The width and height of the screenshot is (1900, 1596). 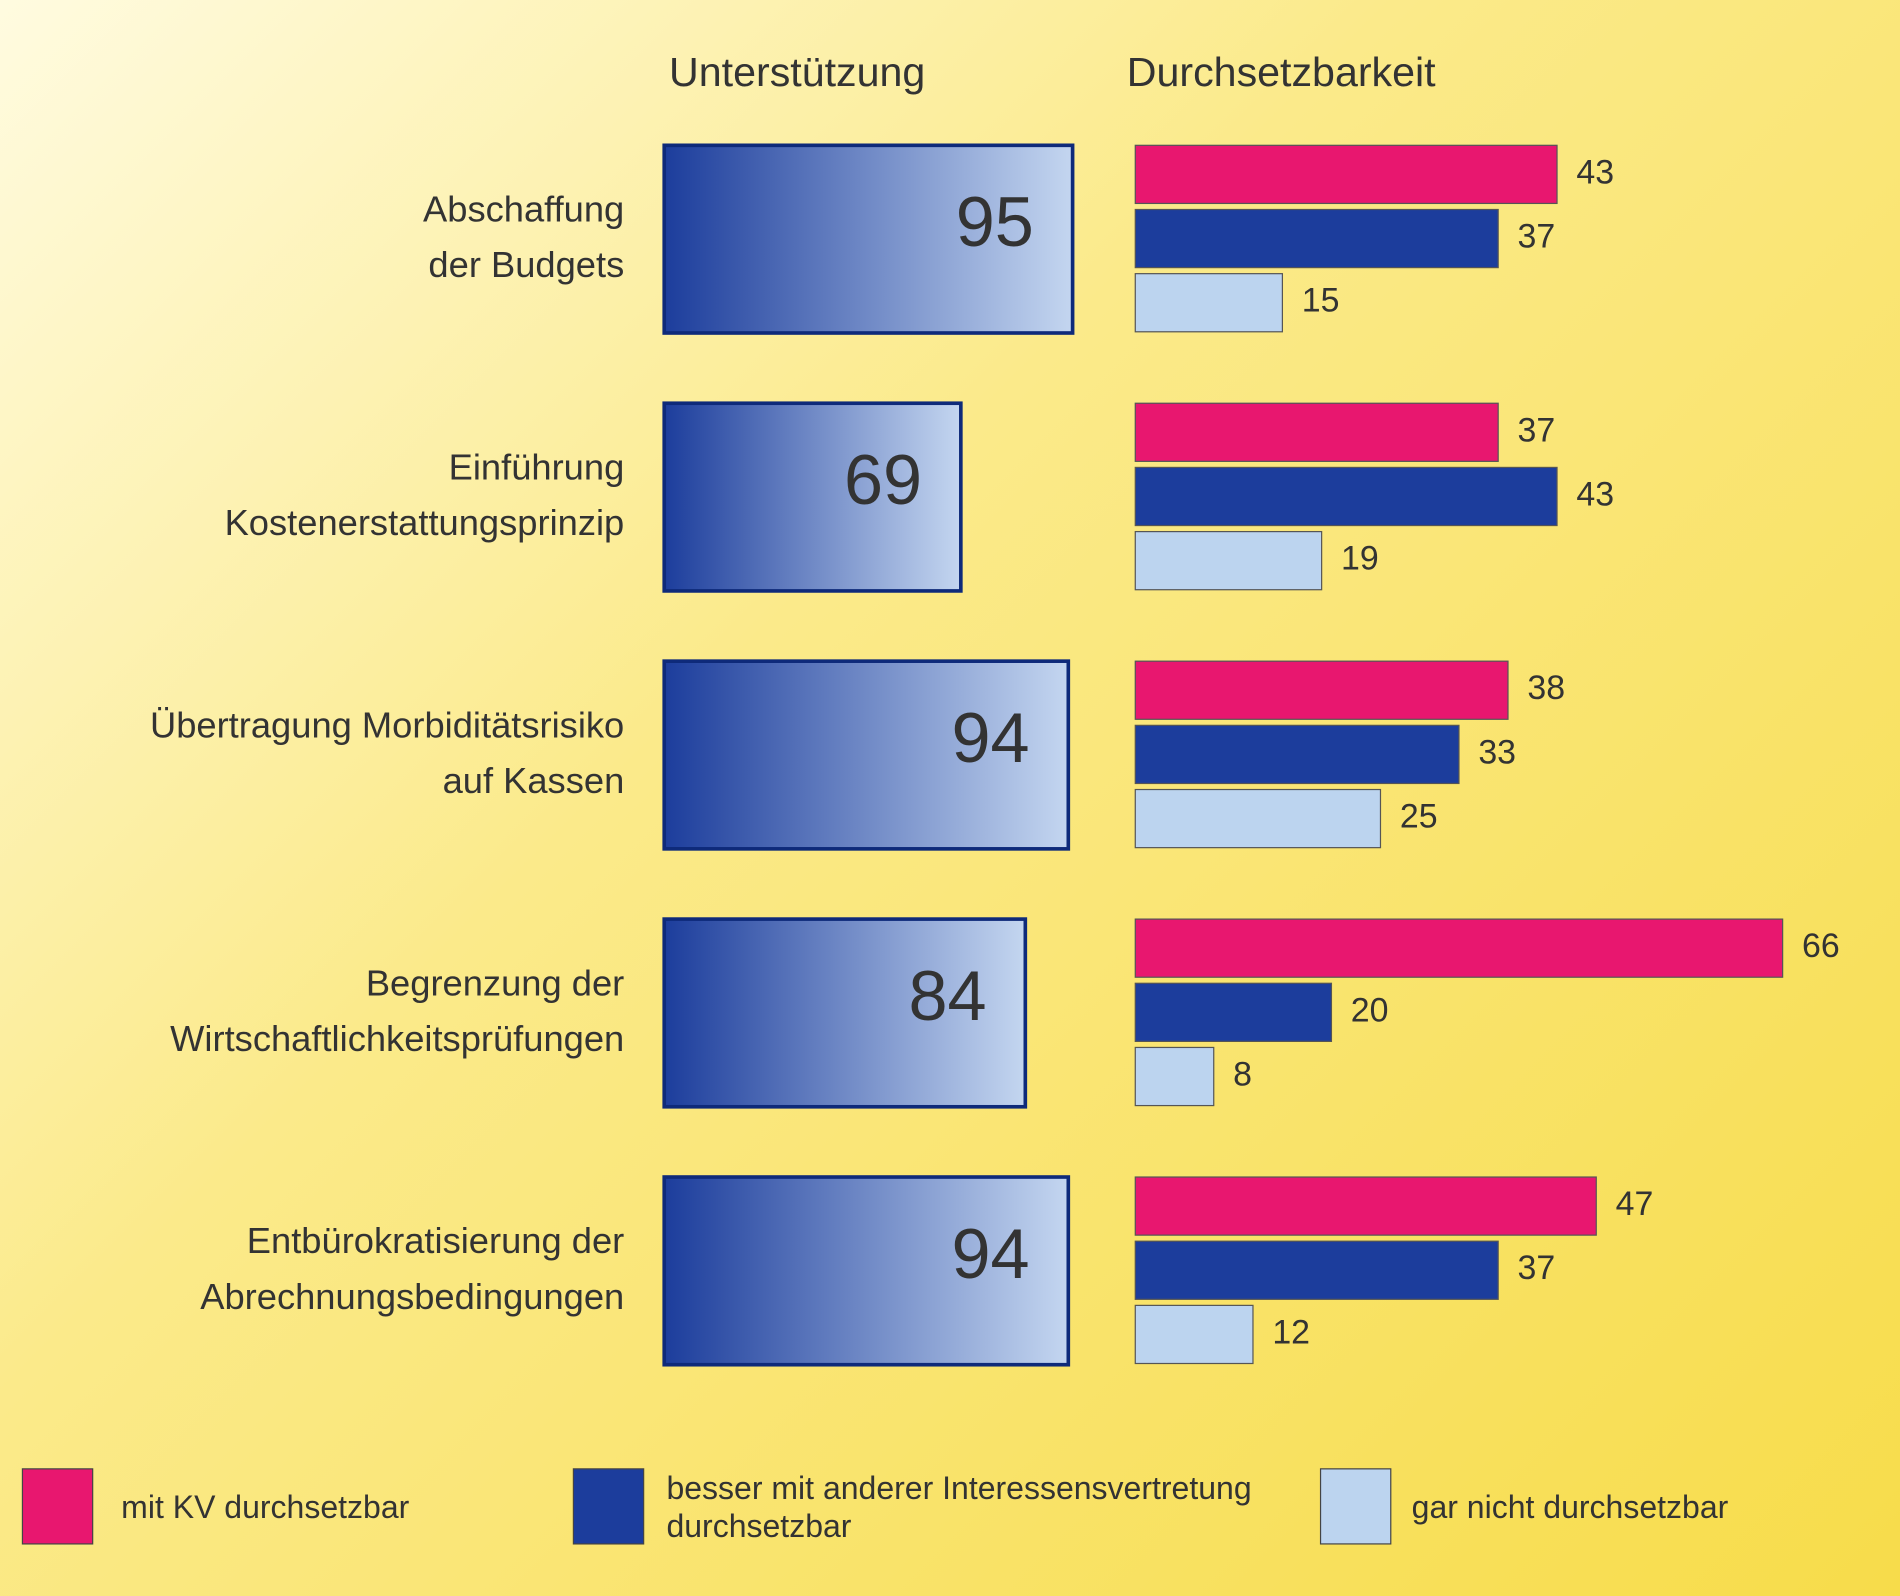 What do you see at coordinates (495, 982) in the screenshot?
I see `category-label: Begrenzung der` at bounding box center [495, 982].